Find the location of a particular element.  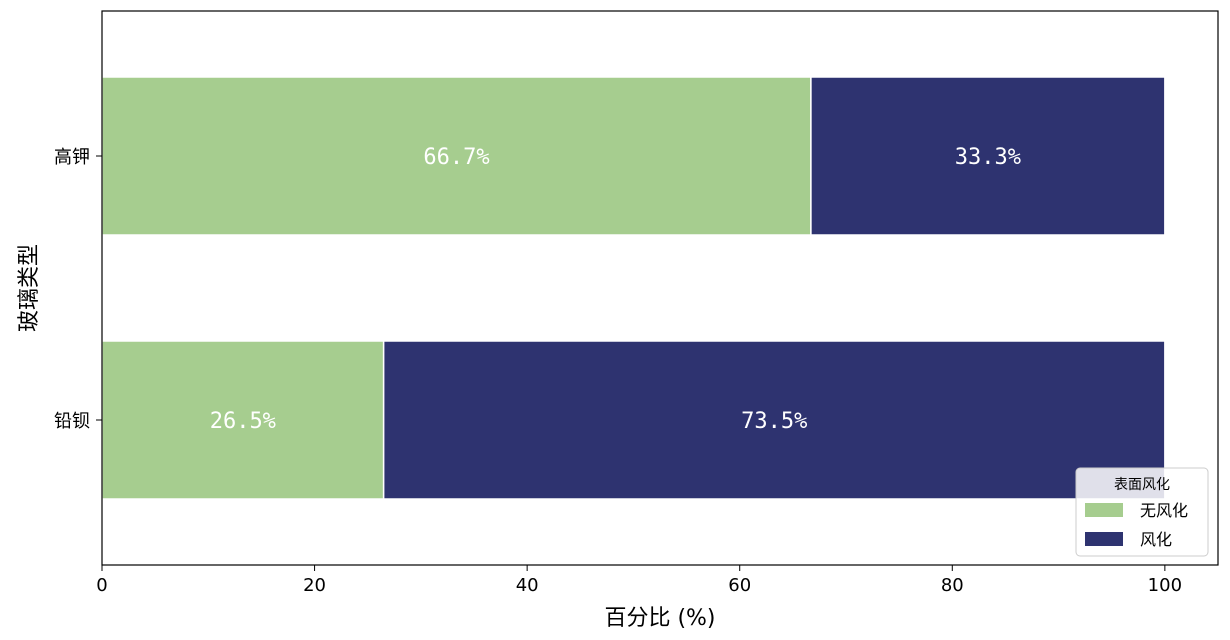

bar-value-label-1-0: 26.5% is located at coordinates (243, 421).